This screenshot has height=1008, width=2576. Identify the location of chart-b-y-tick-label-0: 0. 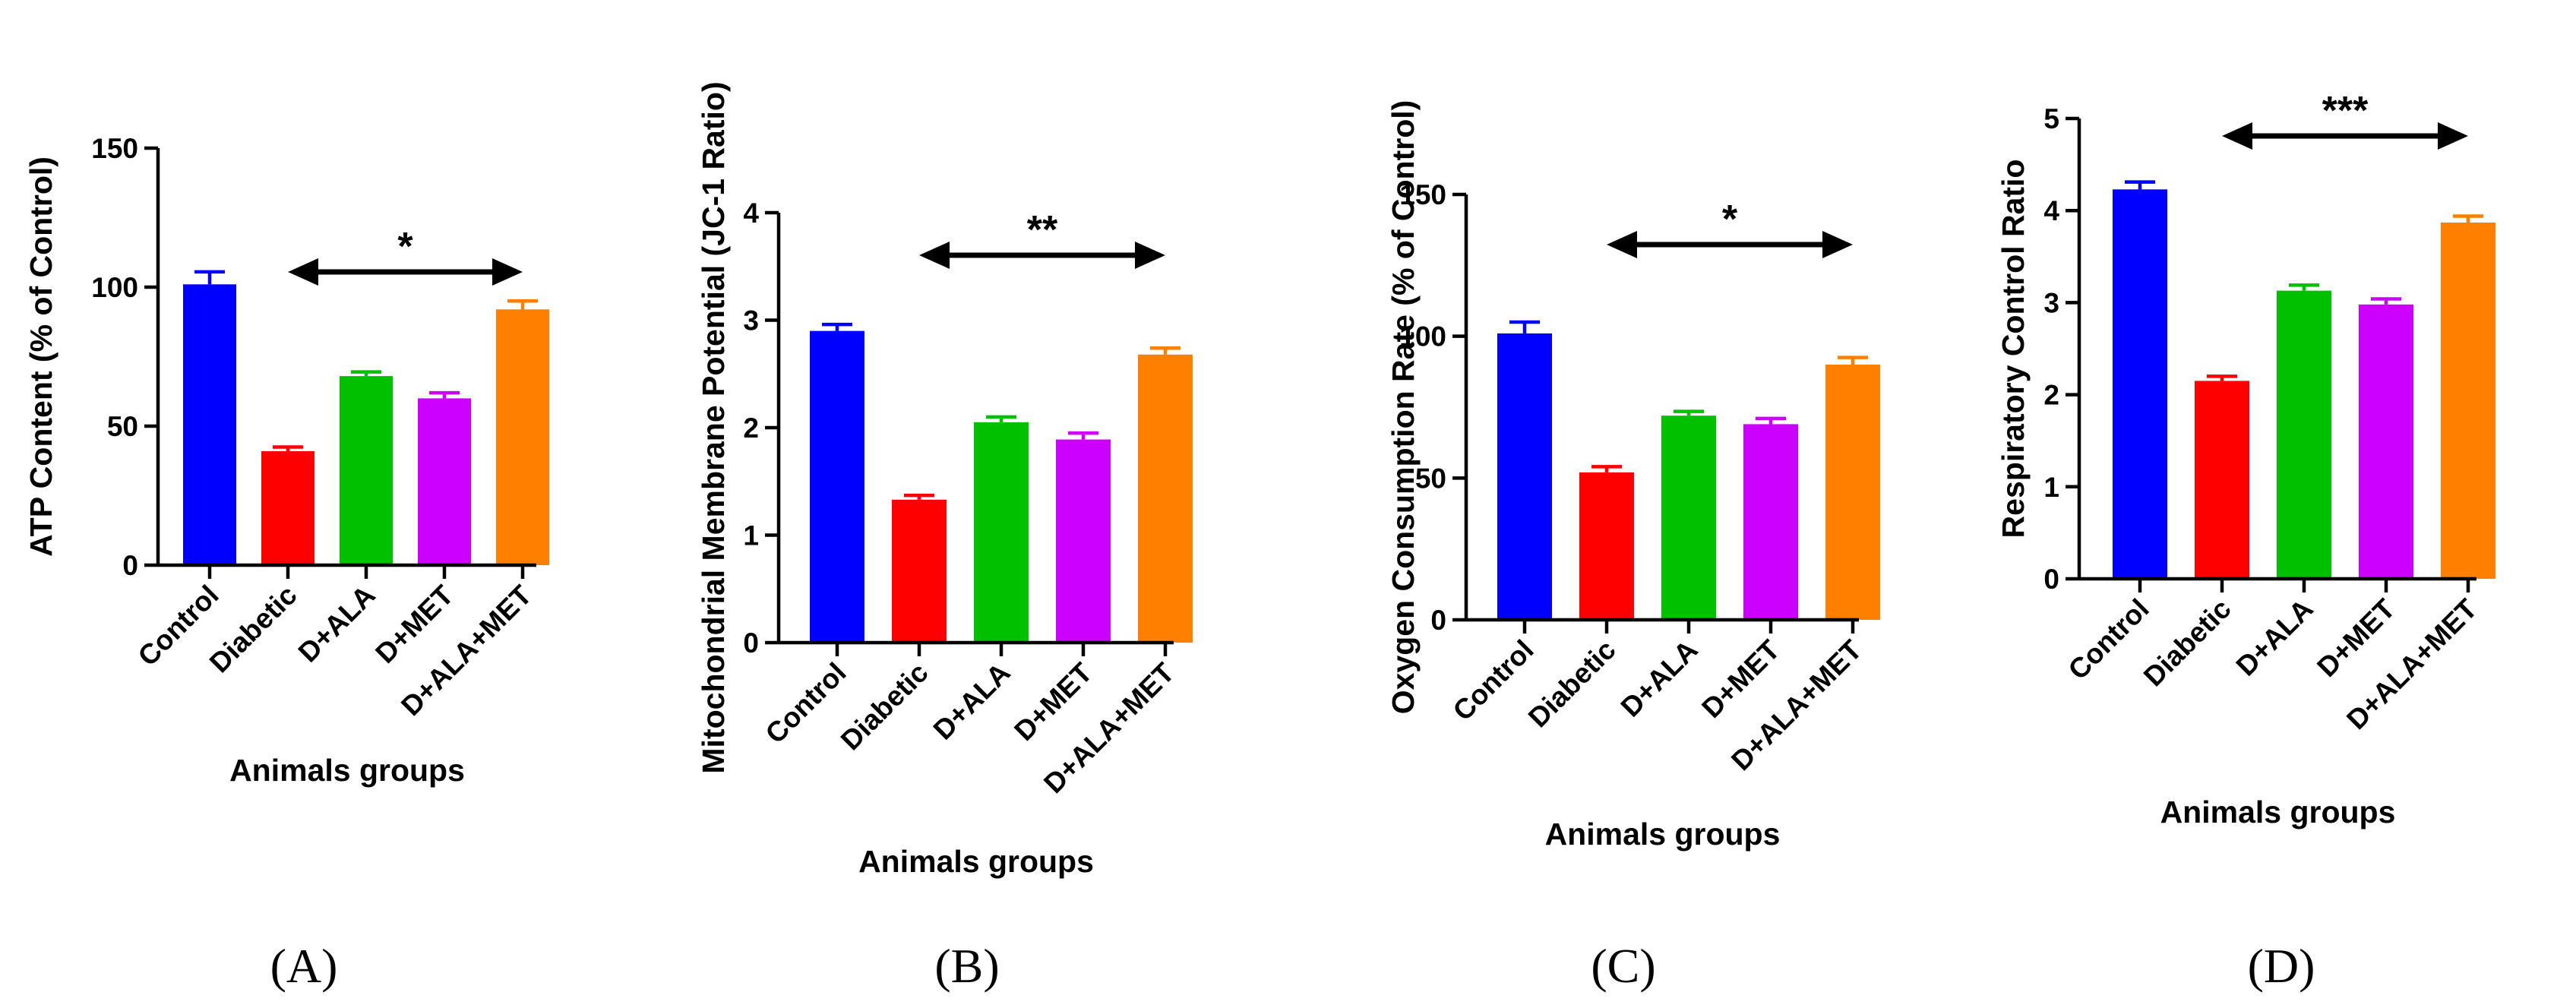
(751, 643).